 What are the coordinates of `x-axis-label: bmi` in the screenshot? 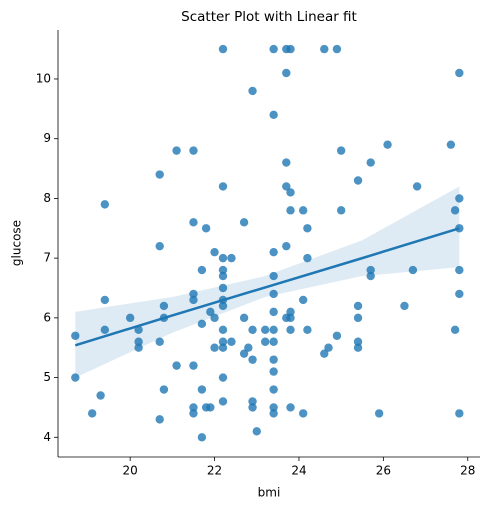 It's located at (269, 493).